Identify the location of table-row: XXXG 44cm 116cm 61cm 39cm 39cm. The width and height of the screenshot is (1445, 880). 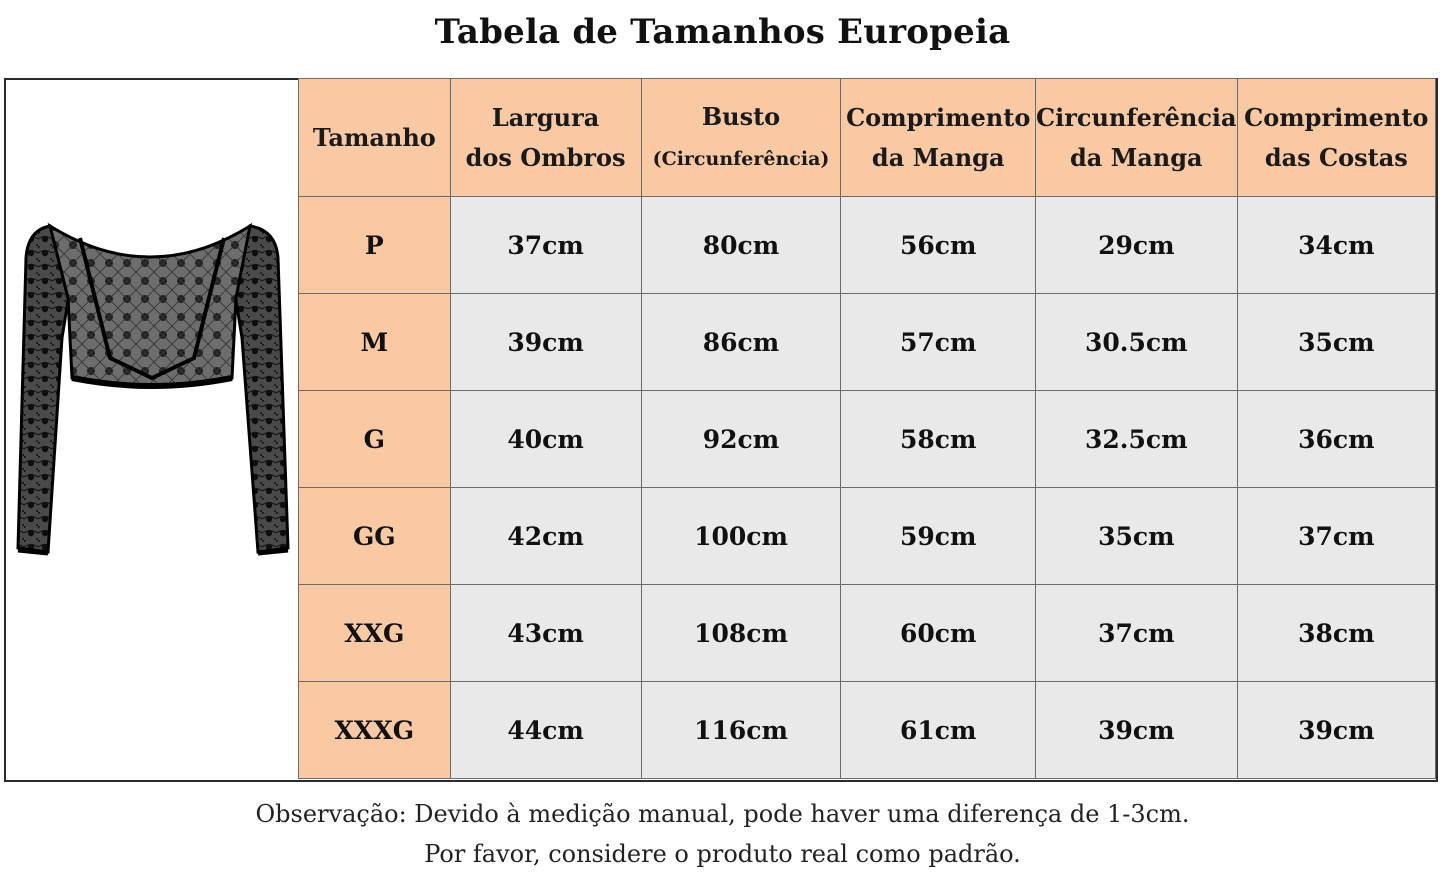
(867, 730).